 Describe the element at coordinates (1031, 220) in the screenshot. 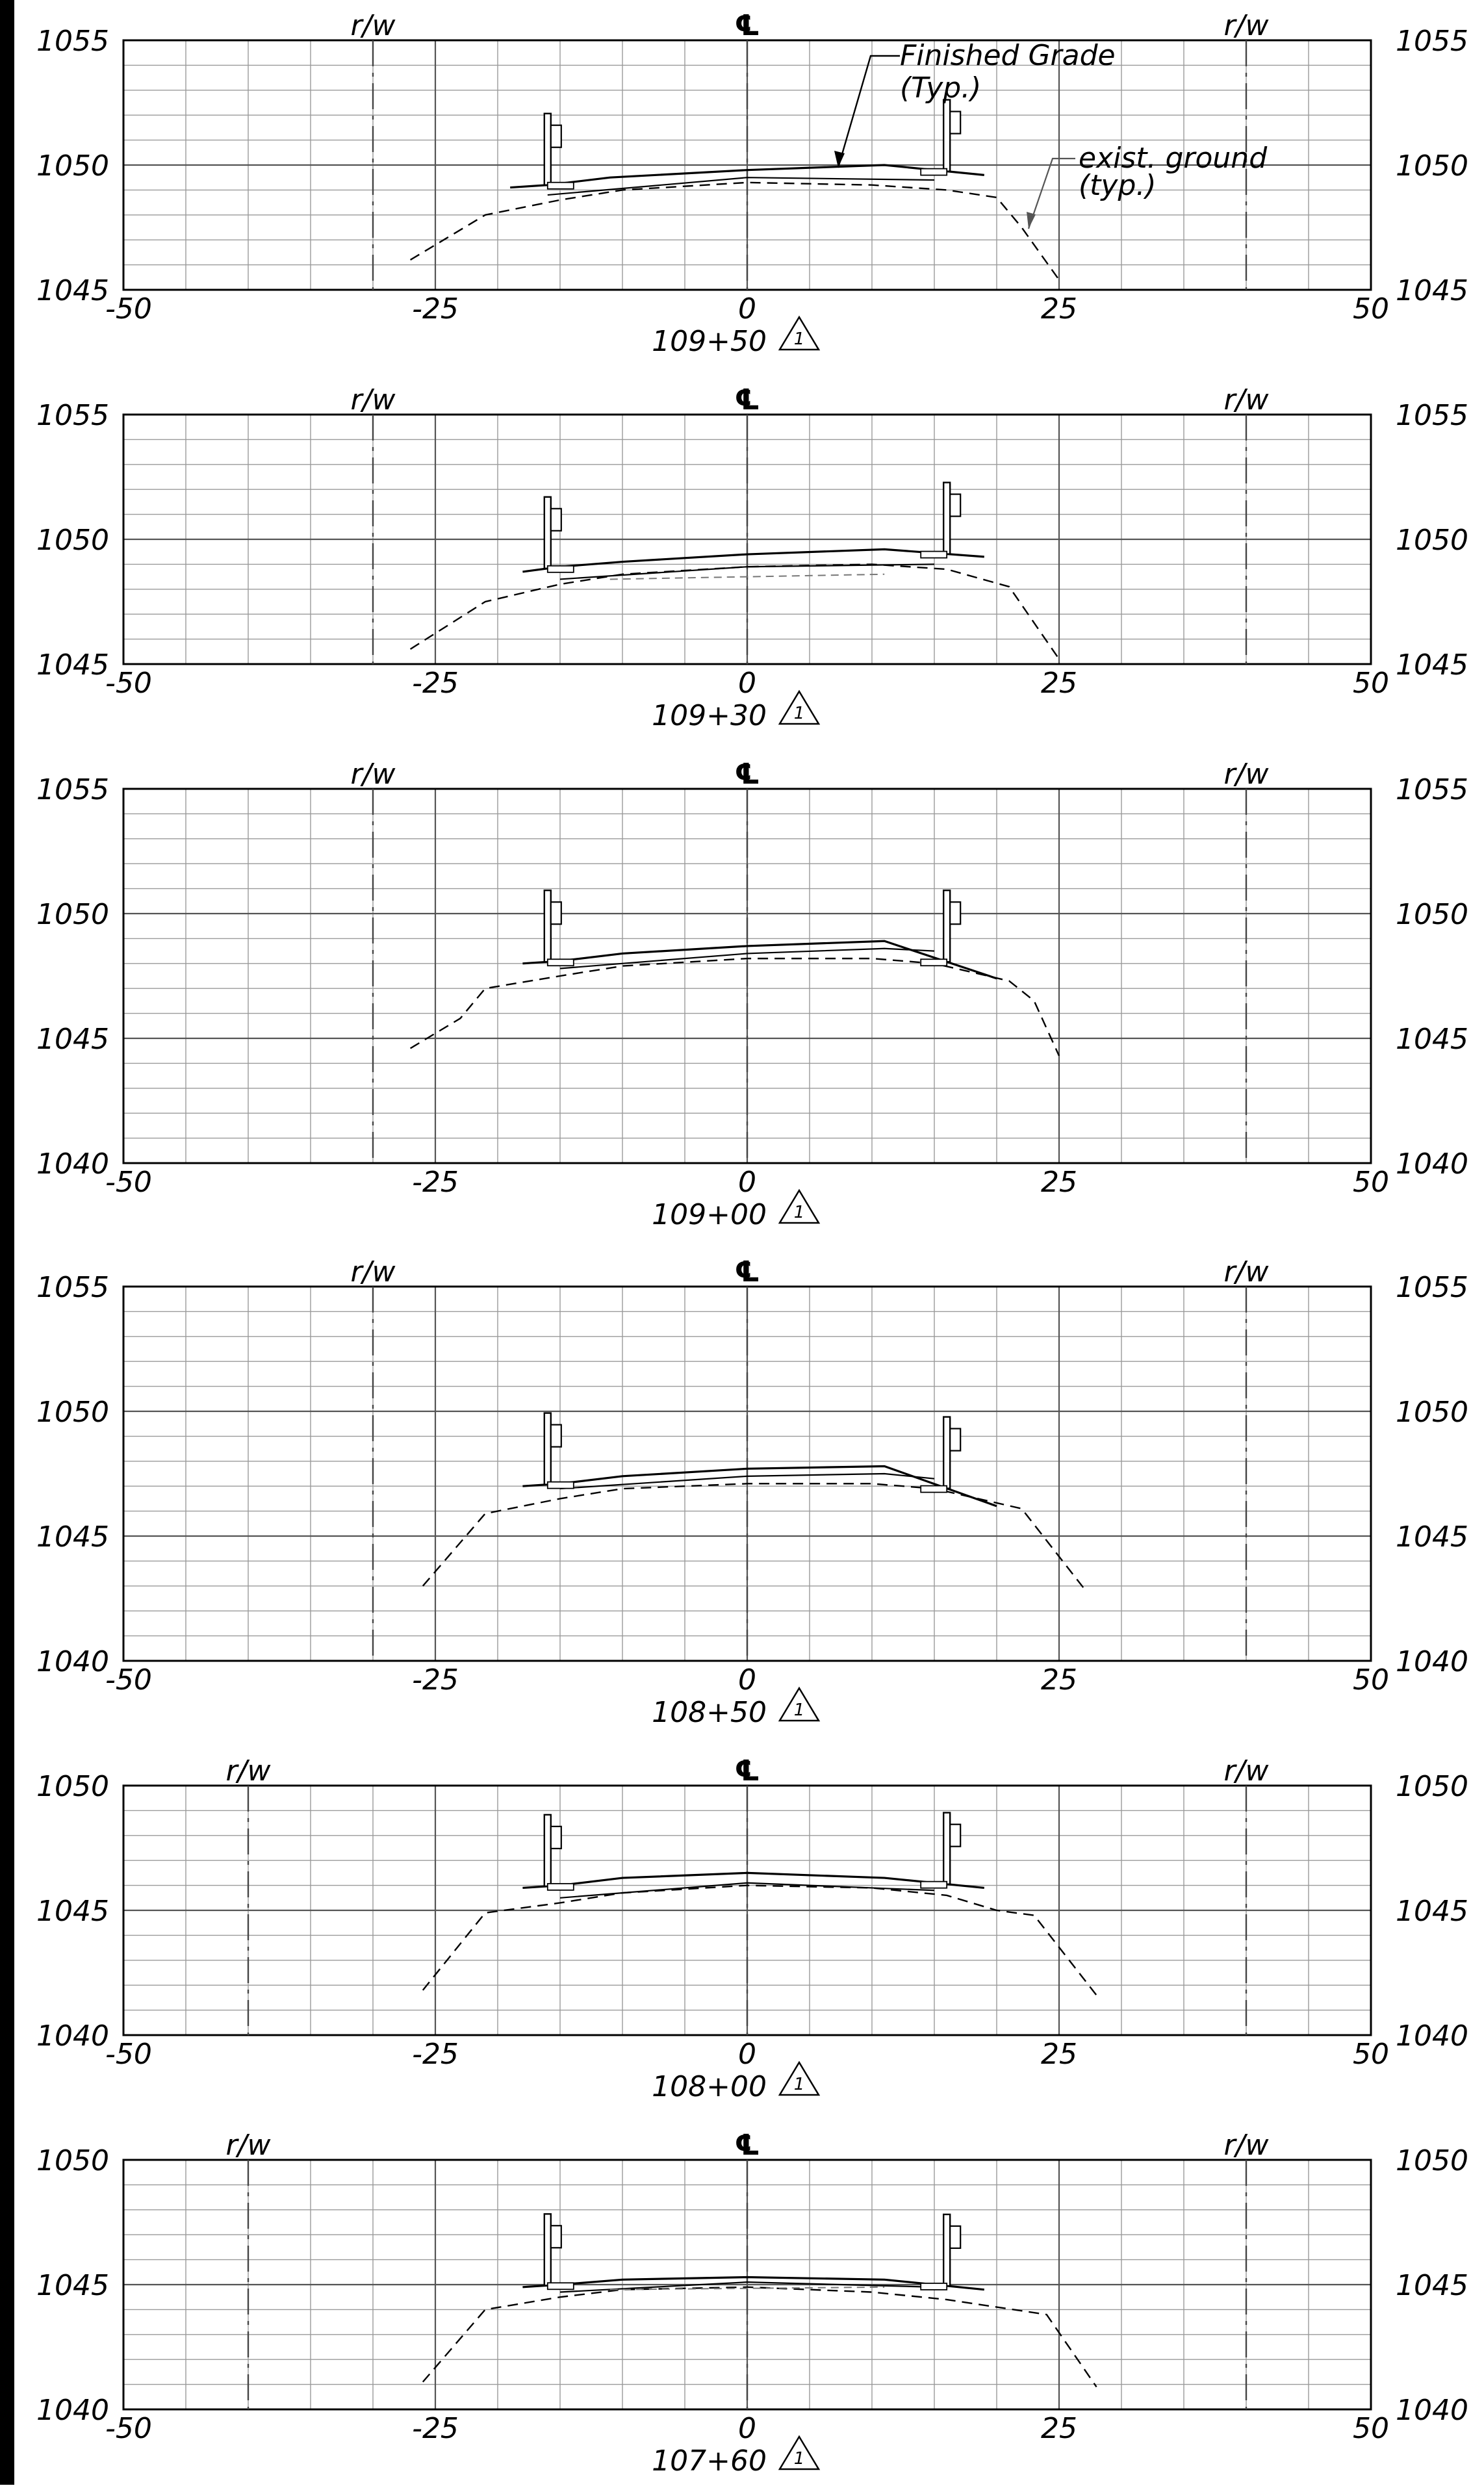

I see `exist-ground-arrow-icon` at that location.